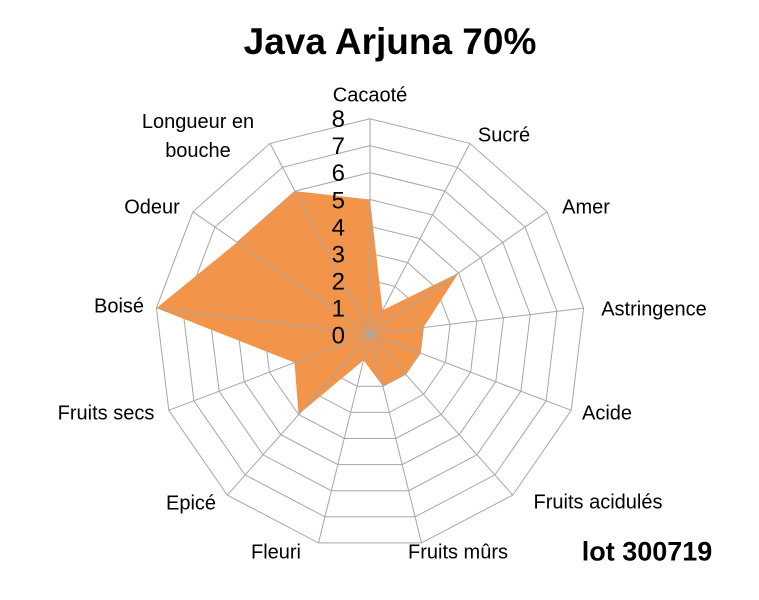  What do you see at coordinates (607, 413) in the screenshot?
I see `axis-label-acide: Acide` at bounding box center [607, 413].